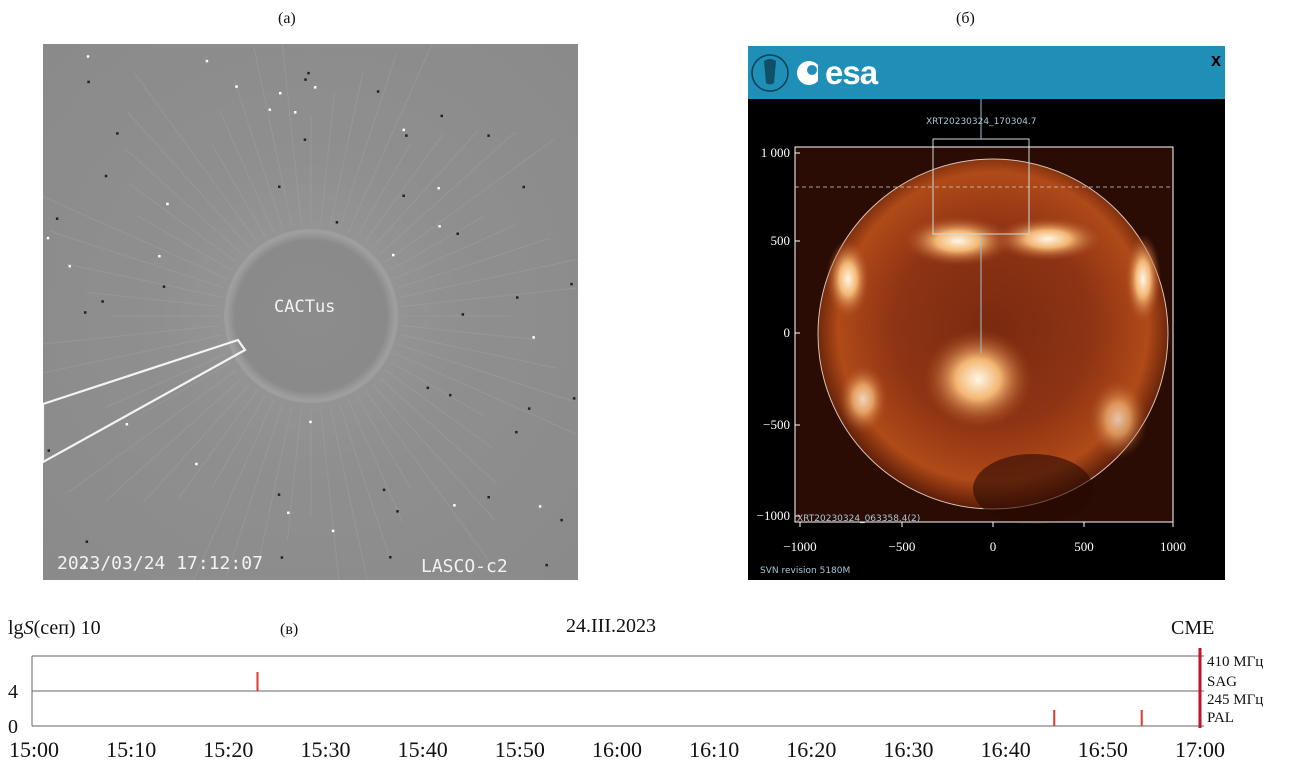  I want to click on occulter-disk, so click(311, 316).